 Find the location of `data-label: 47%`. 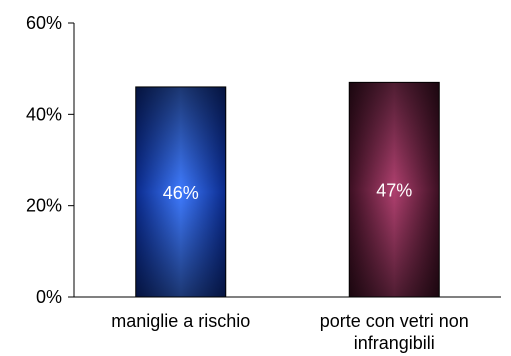

data-label: 47% is located at coordinates (394, 191).